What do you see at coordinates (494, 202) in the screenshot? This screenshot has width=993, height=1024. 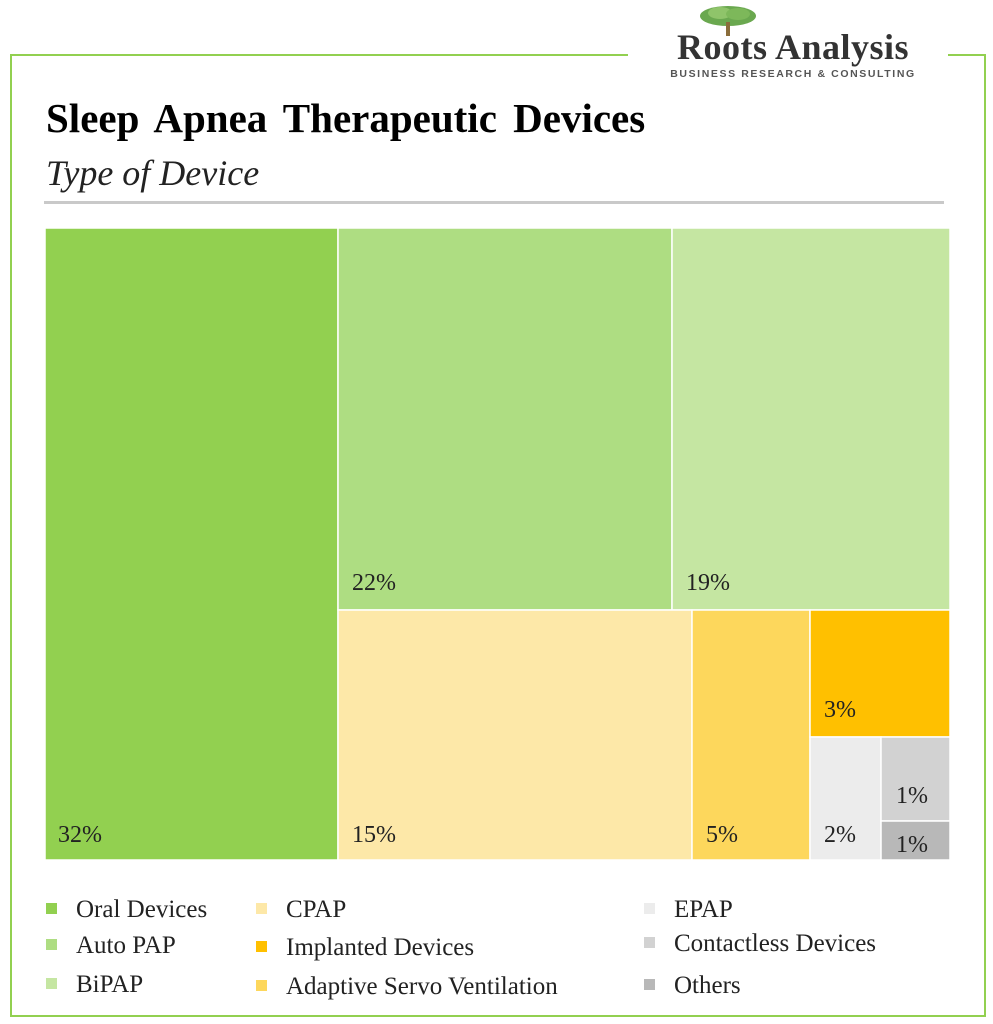 I see `title-divider` at bounding box center [494, 202].